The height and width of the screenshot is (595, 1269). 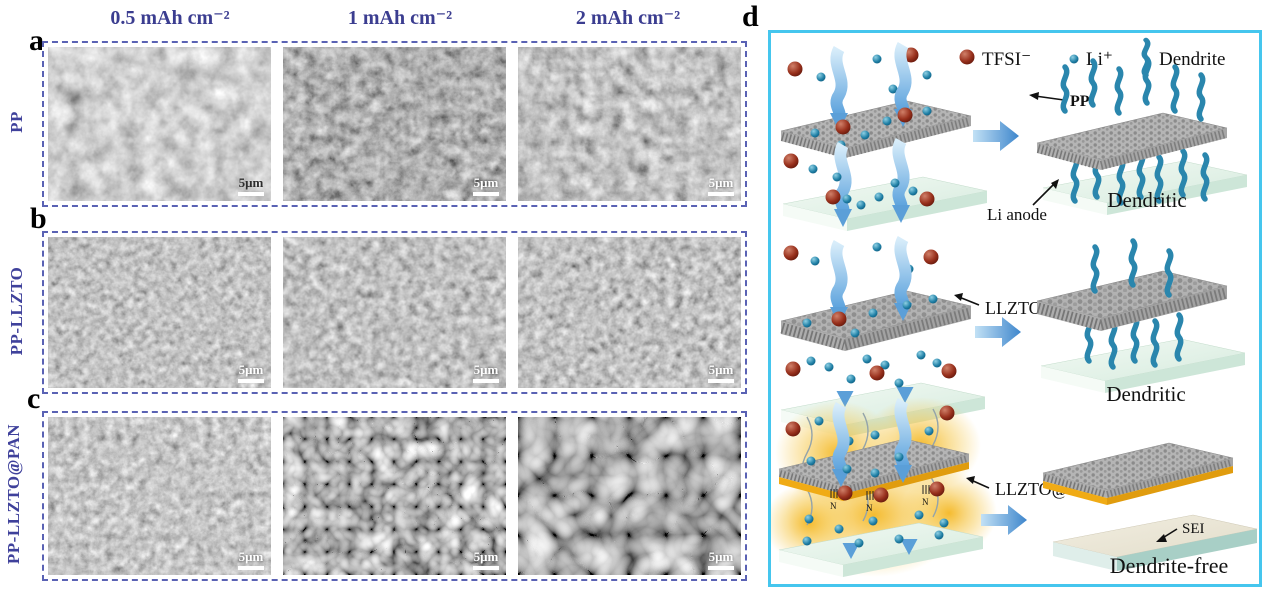 What do you see at coordinates (885, 204) in the screenshot?
I see `li-anode-plate-icon` at bounding box center [885, 204].